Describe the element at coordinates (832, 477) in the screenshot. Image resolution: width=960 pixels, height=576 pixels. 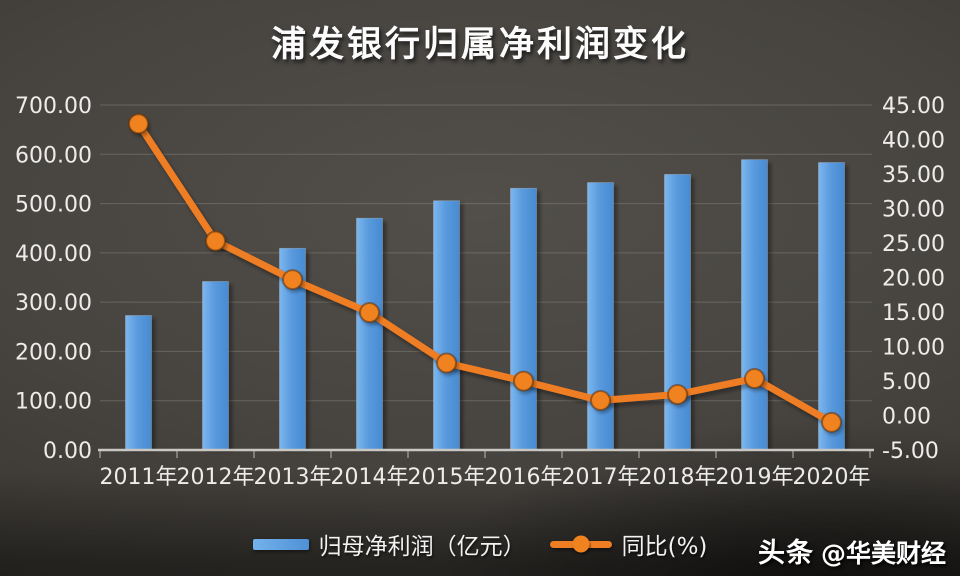
I see `x-axis-label: 2020年` at that location.